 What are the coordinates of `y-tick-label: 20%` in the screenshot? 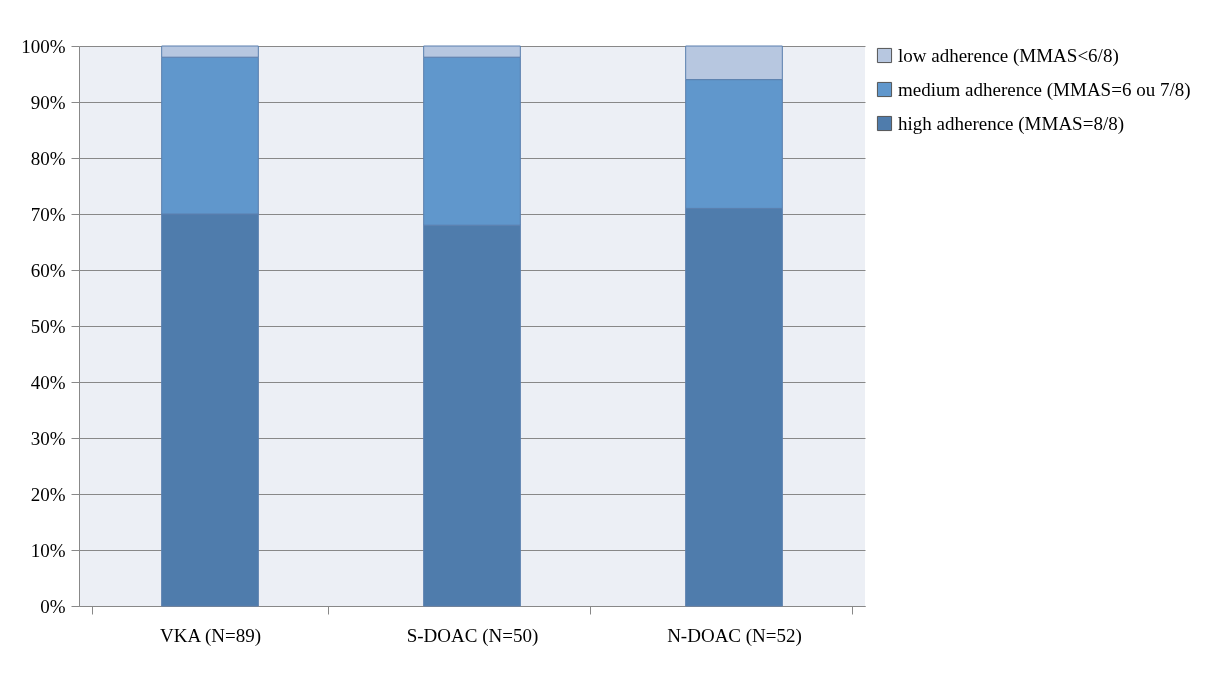 It's located at (48, 494).